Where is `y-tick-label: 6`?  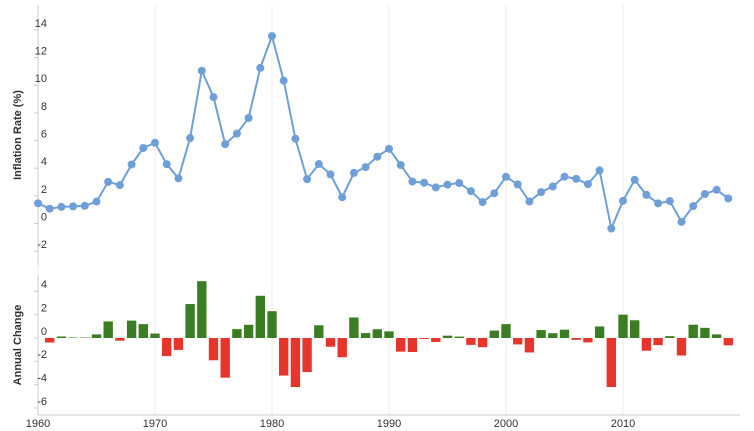
y-tick-label: 6 is located at coordinates (44, 134).